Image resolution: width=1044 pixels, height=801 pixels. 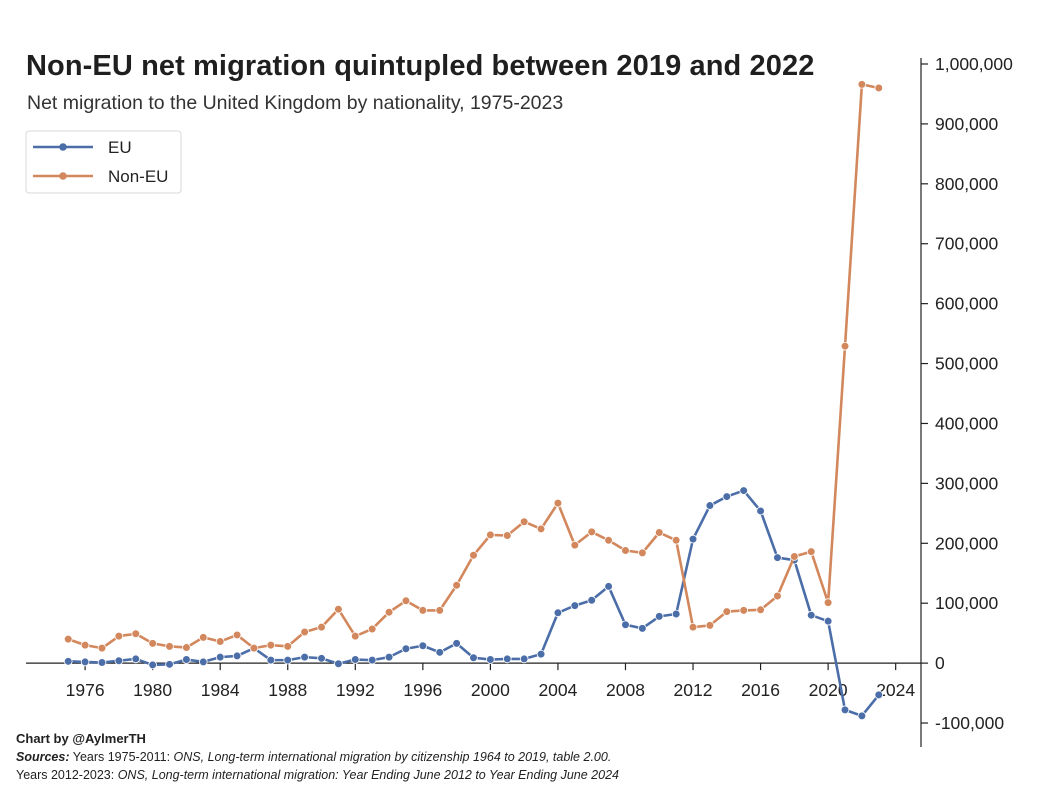 What do you see at coordinates (967, 124) in the screenshot?
I see `y-tick-label-10: 900,000` at bounding box center [967, 124].